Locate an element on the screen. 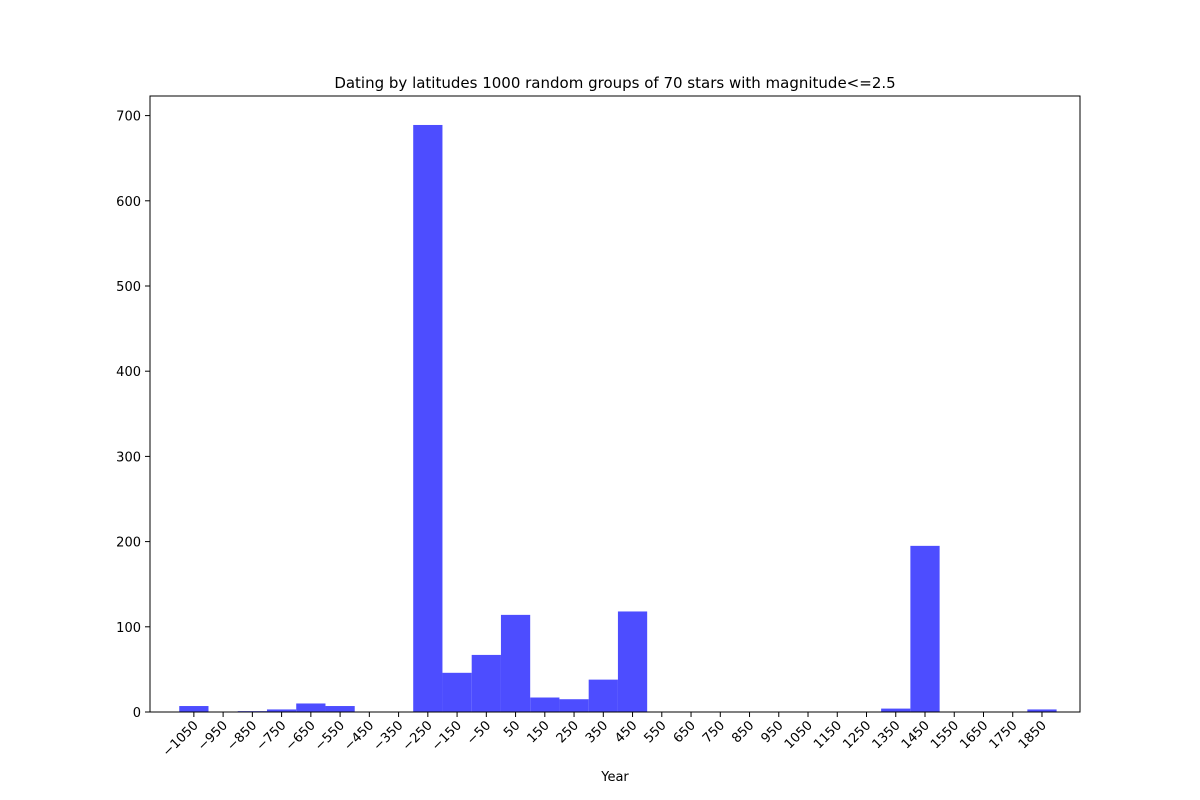 The image size is (1200, 800). x-tick-label: −450 is located at coordinates (359, 736).